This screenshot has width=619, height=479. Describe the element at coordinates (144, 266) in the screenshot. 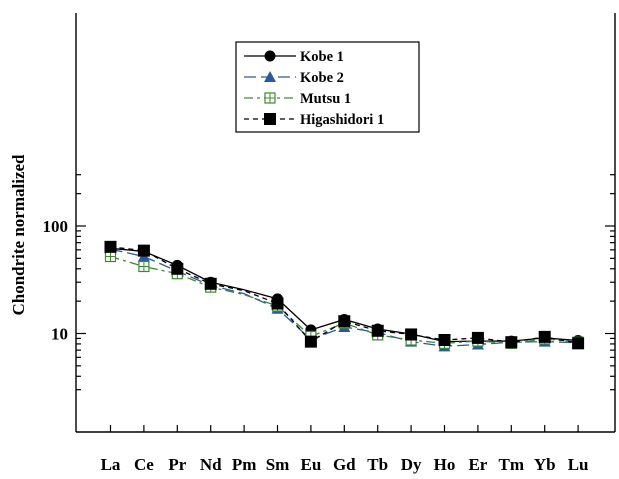

I see `data-point-mutsu-1-ce` at that location.